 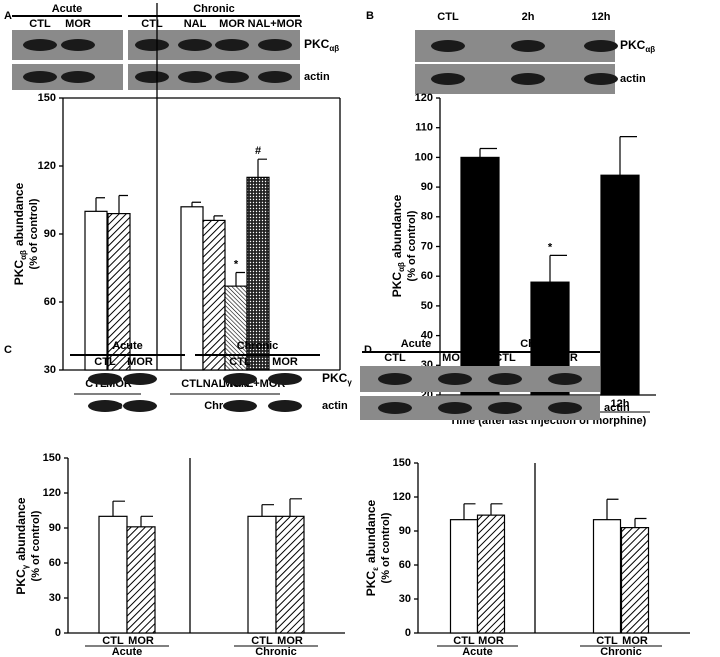 I want to click on blot-protein-label: PKCε, so click(x=618, y=379).